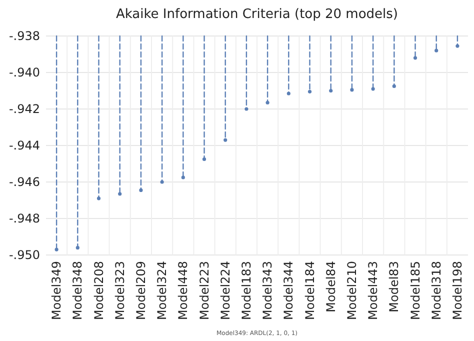 Image resolution: width=474 pixels, height=341 pixels. I want to click on y-tick-label: -.940, so click(24, 73).